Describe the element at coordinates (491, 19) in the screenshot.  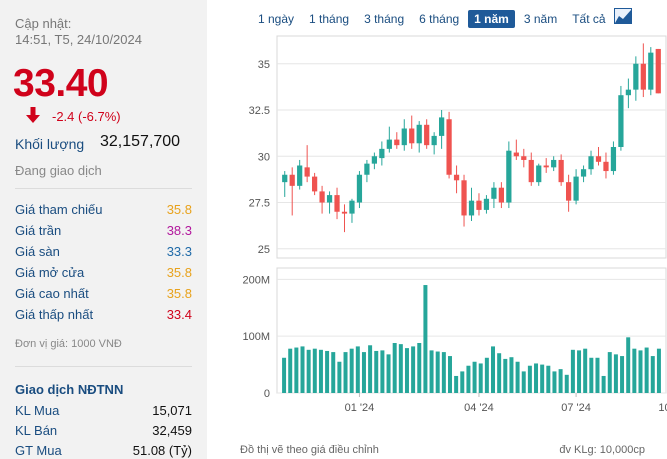
I see `tab-1-year: 1 năm` at that location.